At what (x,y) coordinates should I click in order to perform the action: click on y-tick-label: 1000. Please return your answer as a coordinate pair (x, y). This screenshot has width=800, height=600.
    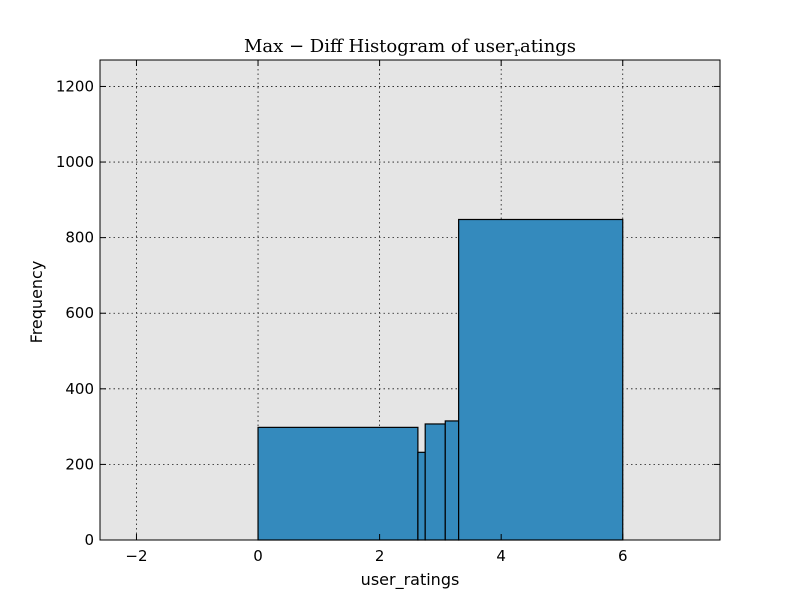
    Looking at the image, I should click on (75, 162).